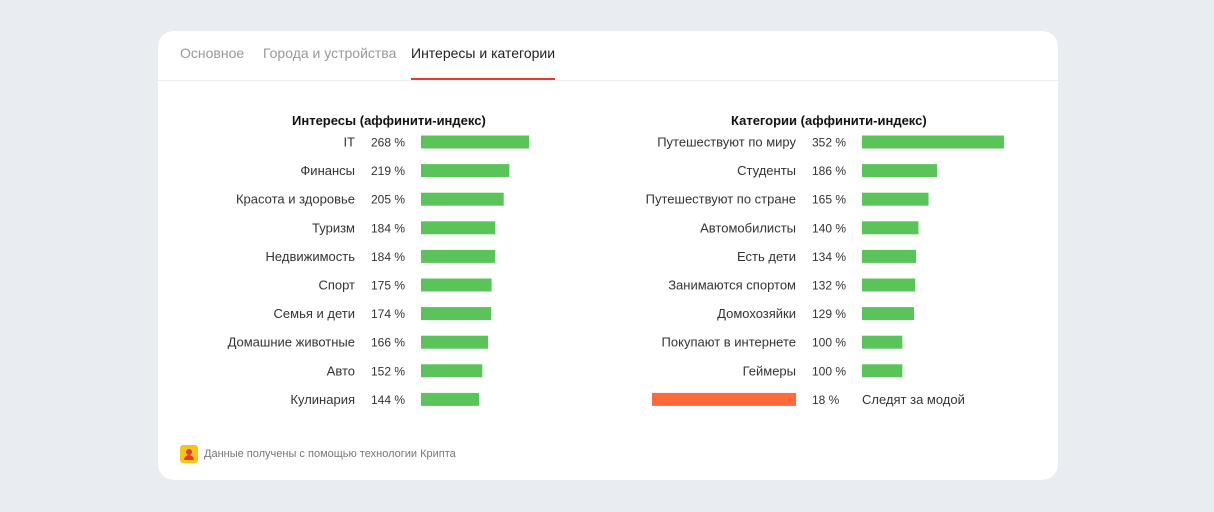 The height and width of the screenshot is (512, 1214). Describe the element at coordinates (726, 142) in the screenshot. I see `category-category-label: Путешествуют по миру` at that location.